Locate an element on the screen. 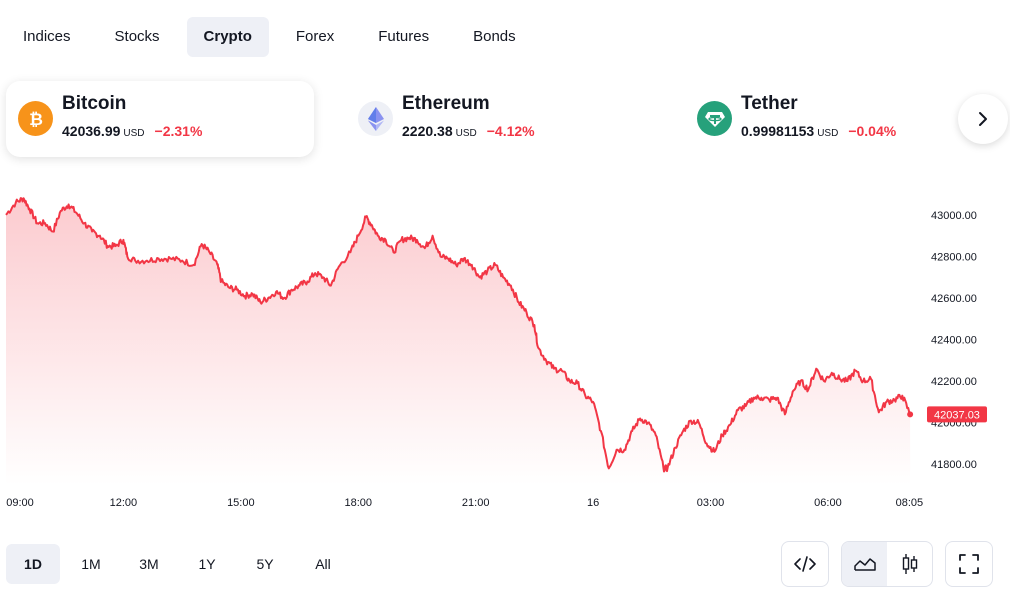 This screenshot has width=1010, height=616. coin-price: 42036.99 is located at coordinates (91, 131).